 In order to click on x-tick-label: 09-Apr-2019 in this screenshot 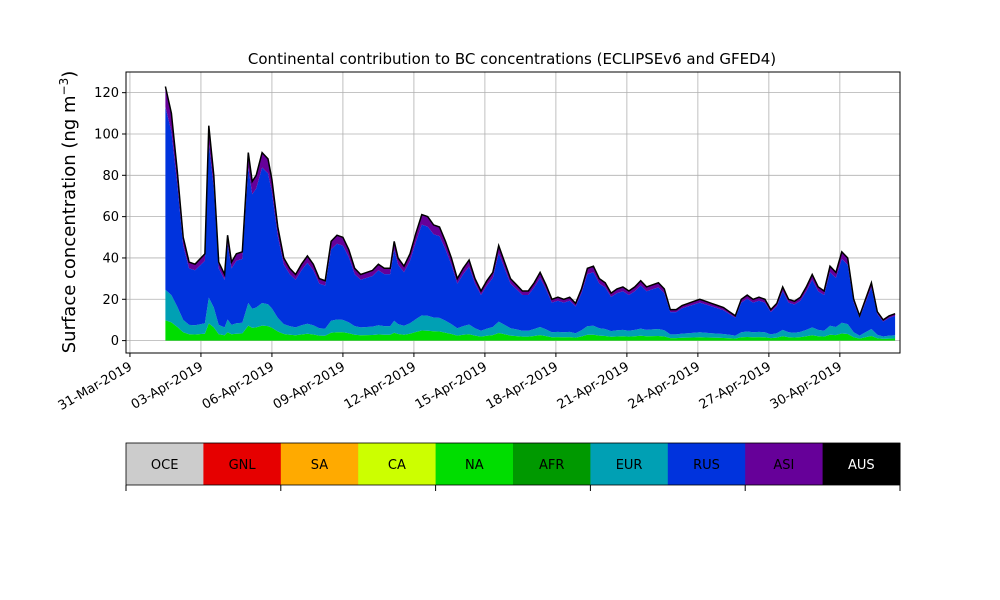, I will do `click(309, 385)`.